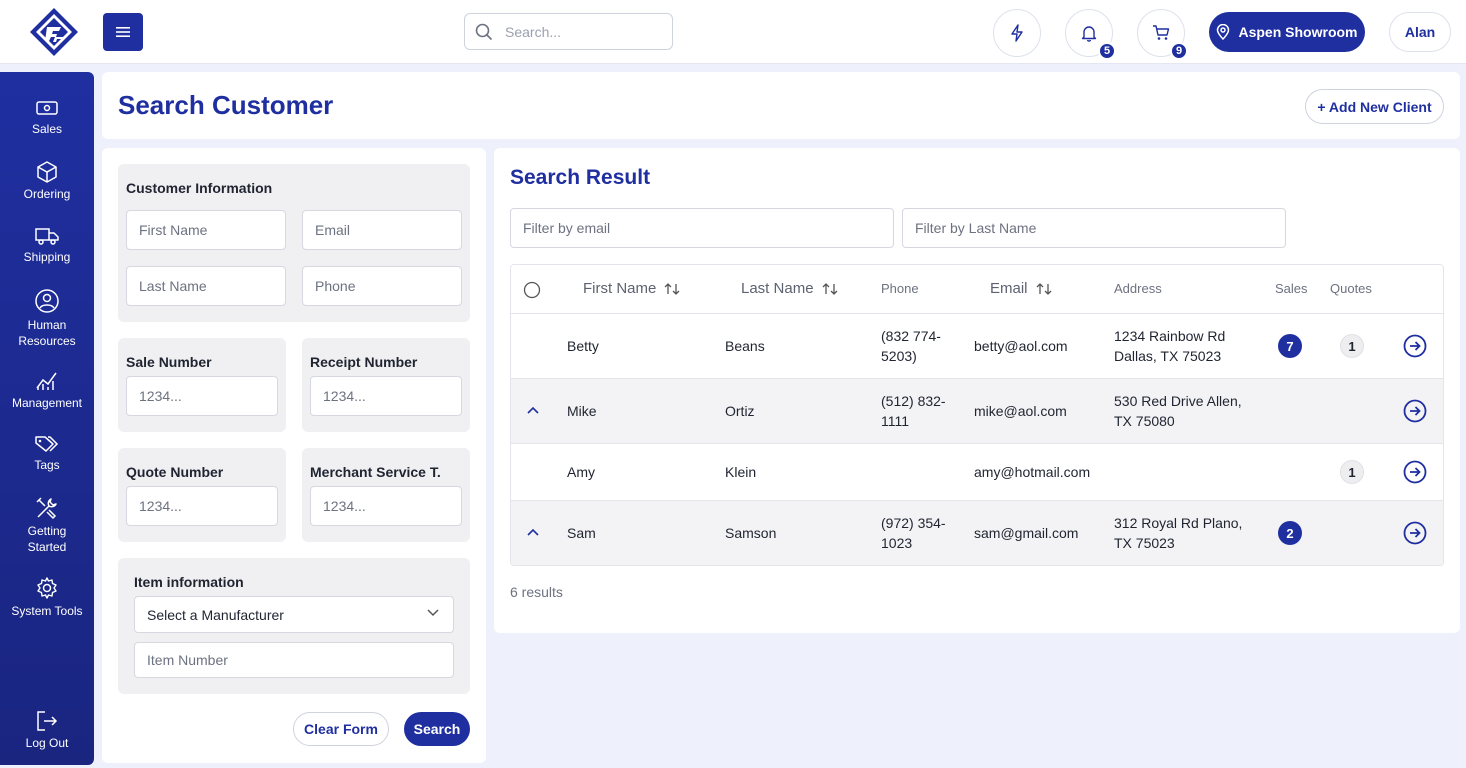 This screenshot has height=768, width=1466. I want to click on sidebar-item-ordering: Ordering, so click(47, 181).